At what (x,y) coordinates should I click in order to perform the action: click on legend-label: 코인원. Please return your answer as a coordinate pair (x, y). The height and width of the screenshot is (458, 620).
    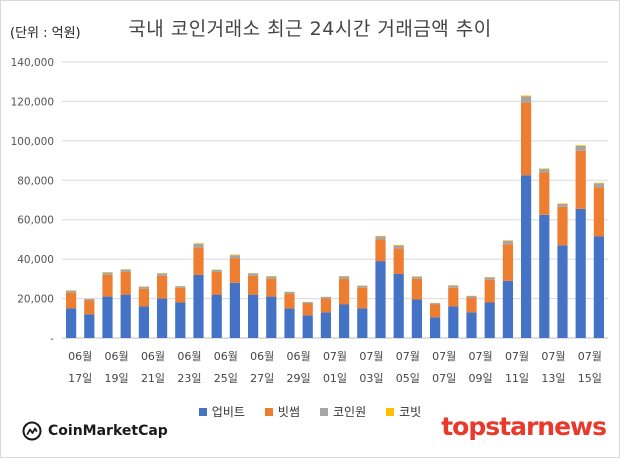
    Looking at the image, I should click on (350, 412).